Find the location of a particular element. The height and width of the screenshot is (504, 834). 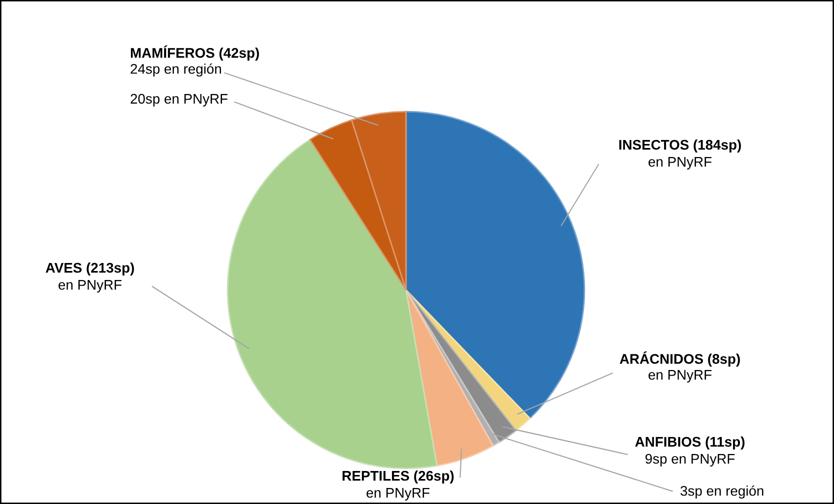

slice-label: ANFIBIOS (11sp) 9sp en PNyRF is located at coordinates (689, 451).